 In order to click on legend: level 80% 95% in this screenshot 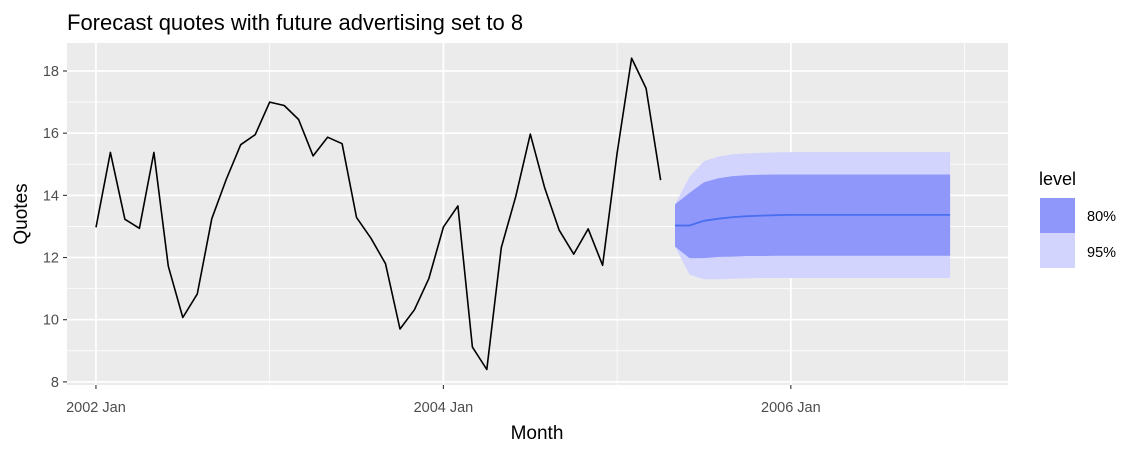, I will do `click(1077, 218)`.